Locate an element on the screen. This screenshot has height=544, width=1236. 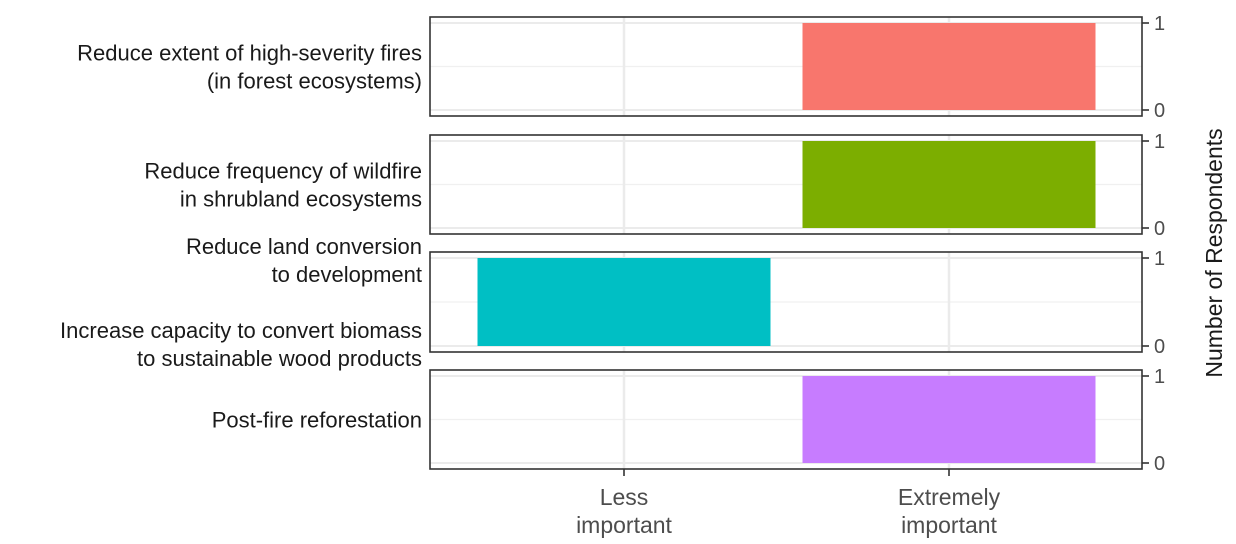
facet-label: Increase capacity to convert biomass is located at coordinates (241, 330).